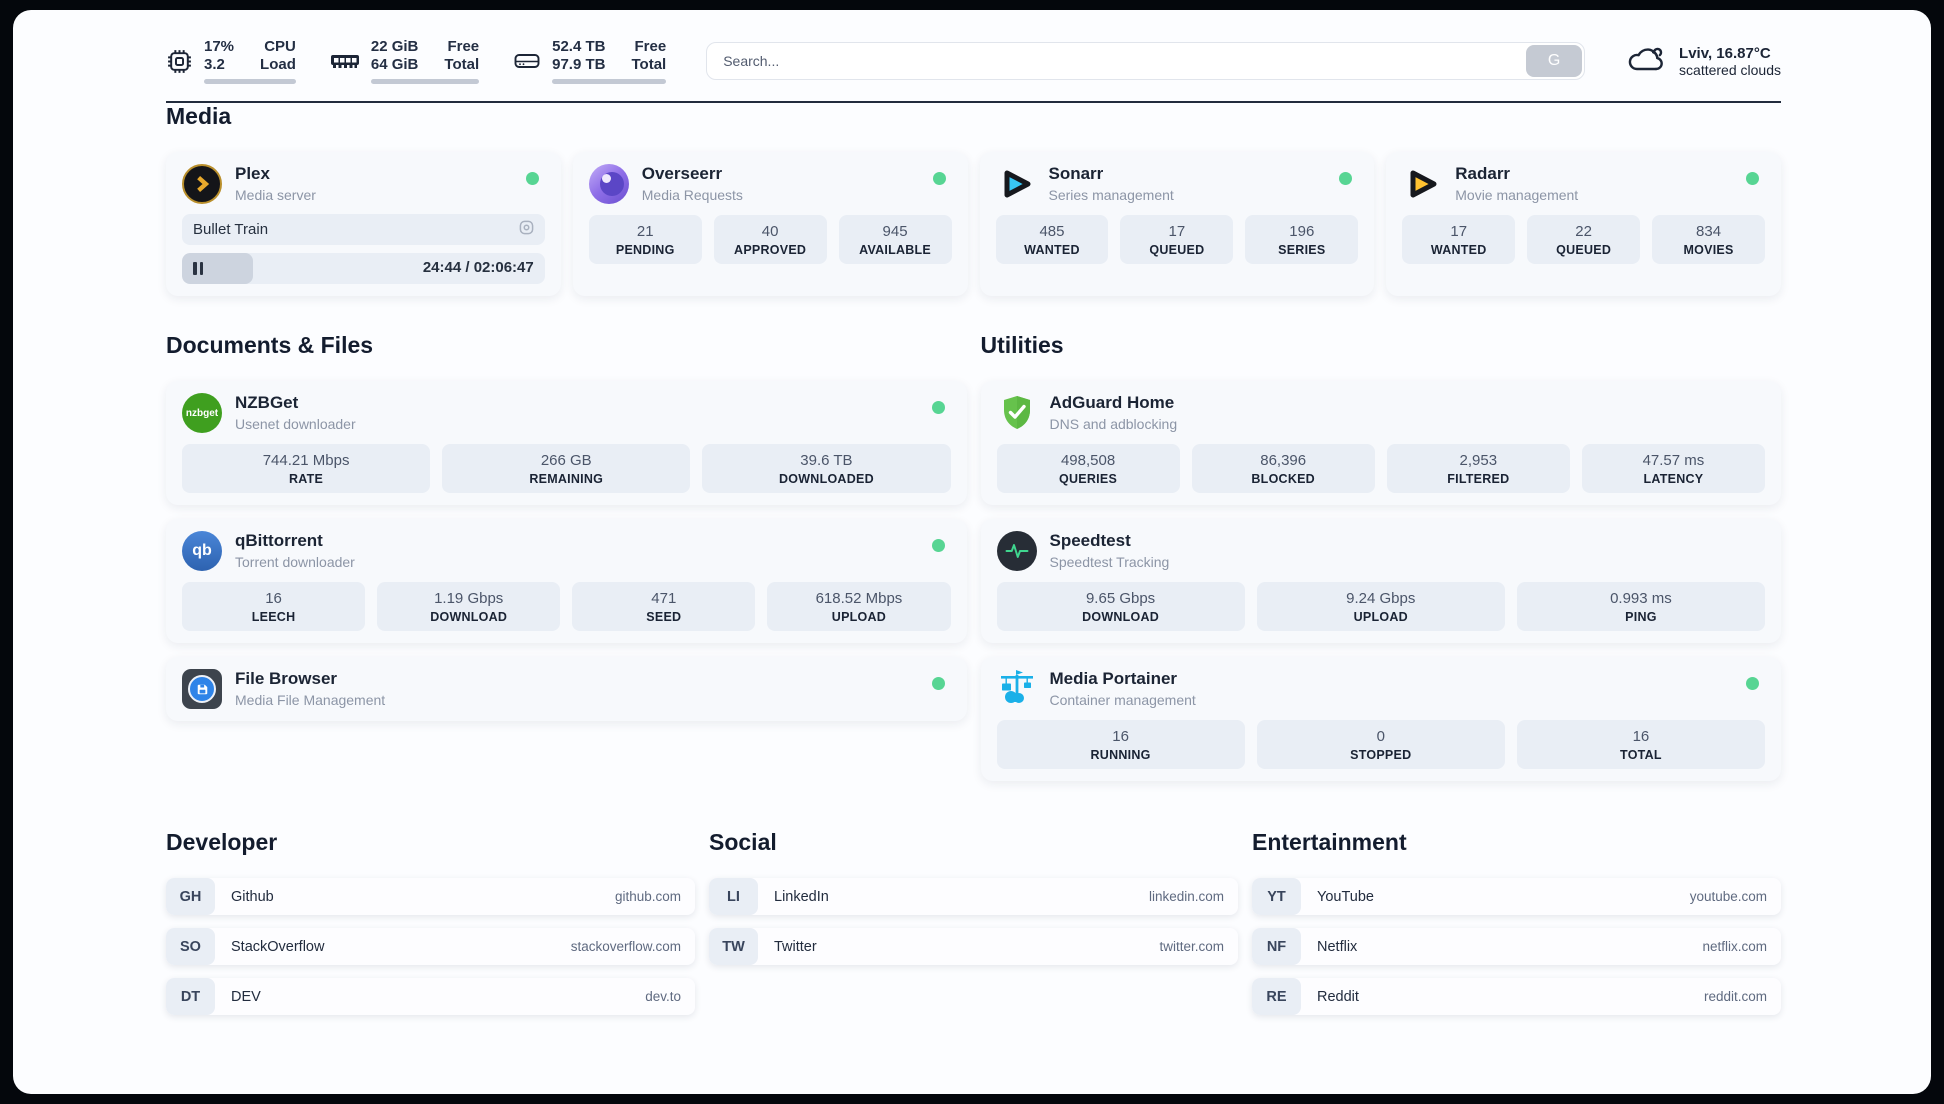  I want to click on stat-wanted: 485 WANTED, so click(1052, 239).